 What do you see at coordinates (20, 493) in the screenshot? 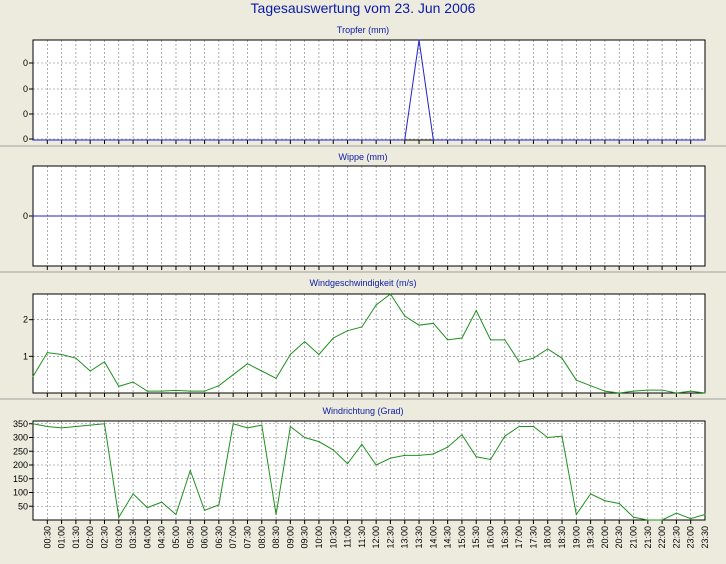
I see `y-tick-label: 100` at bounding box center [20, 493].